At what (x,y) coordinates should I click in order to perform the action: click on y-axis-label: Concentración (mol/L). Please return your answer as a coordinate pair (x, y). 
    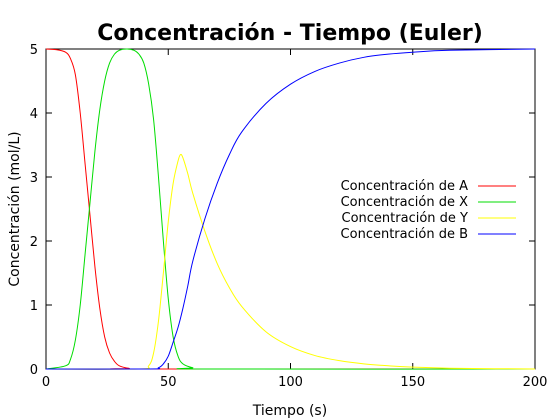
    Looking at the image, I should click on (15, 208).